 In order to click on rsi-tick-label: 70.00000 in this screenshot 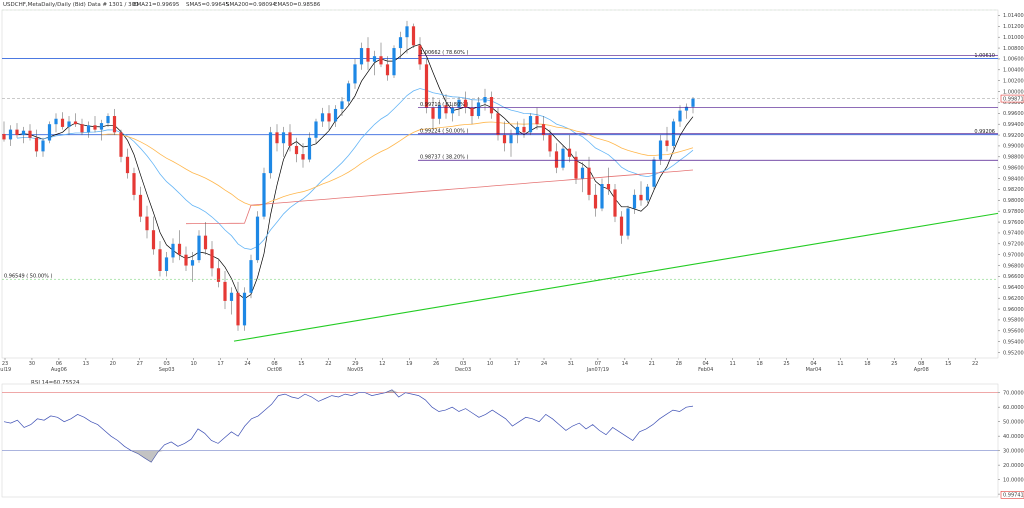, I will do `click(1013, 393)`.